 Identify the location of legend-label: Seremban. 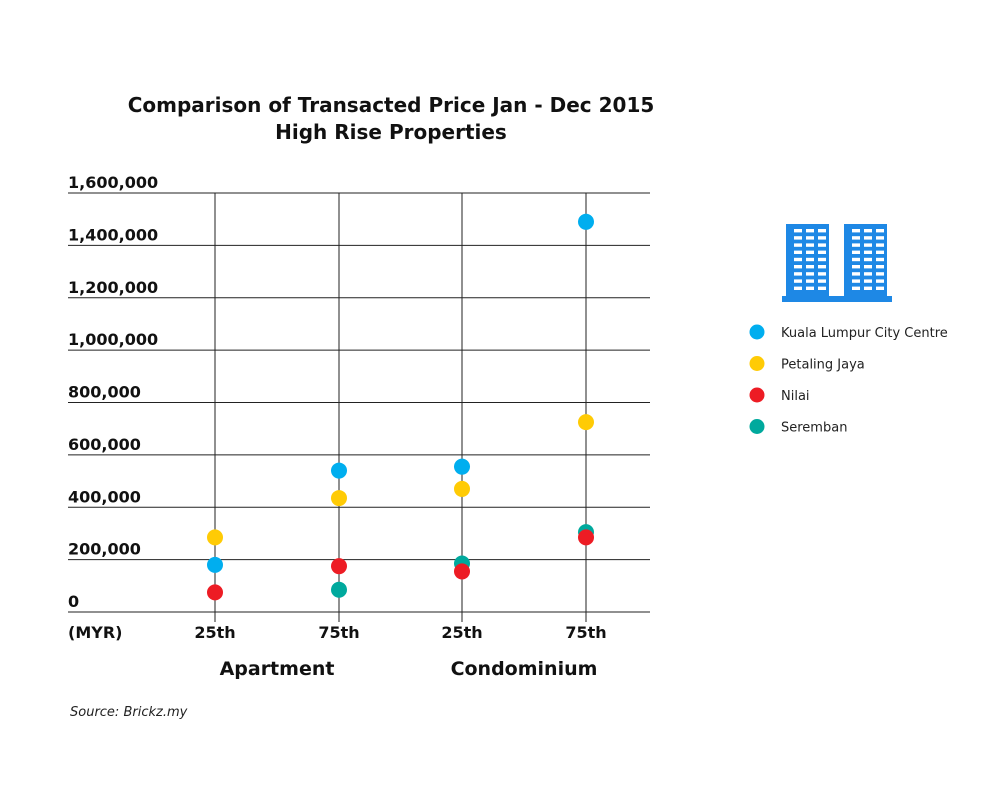
(814, 428).